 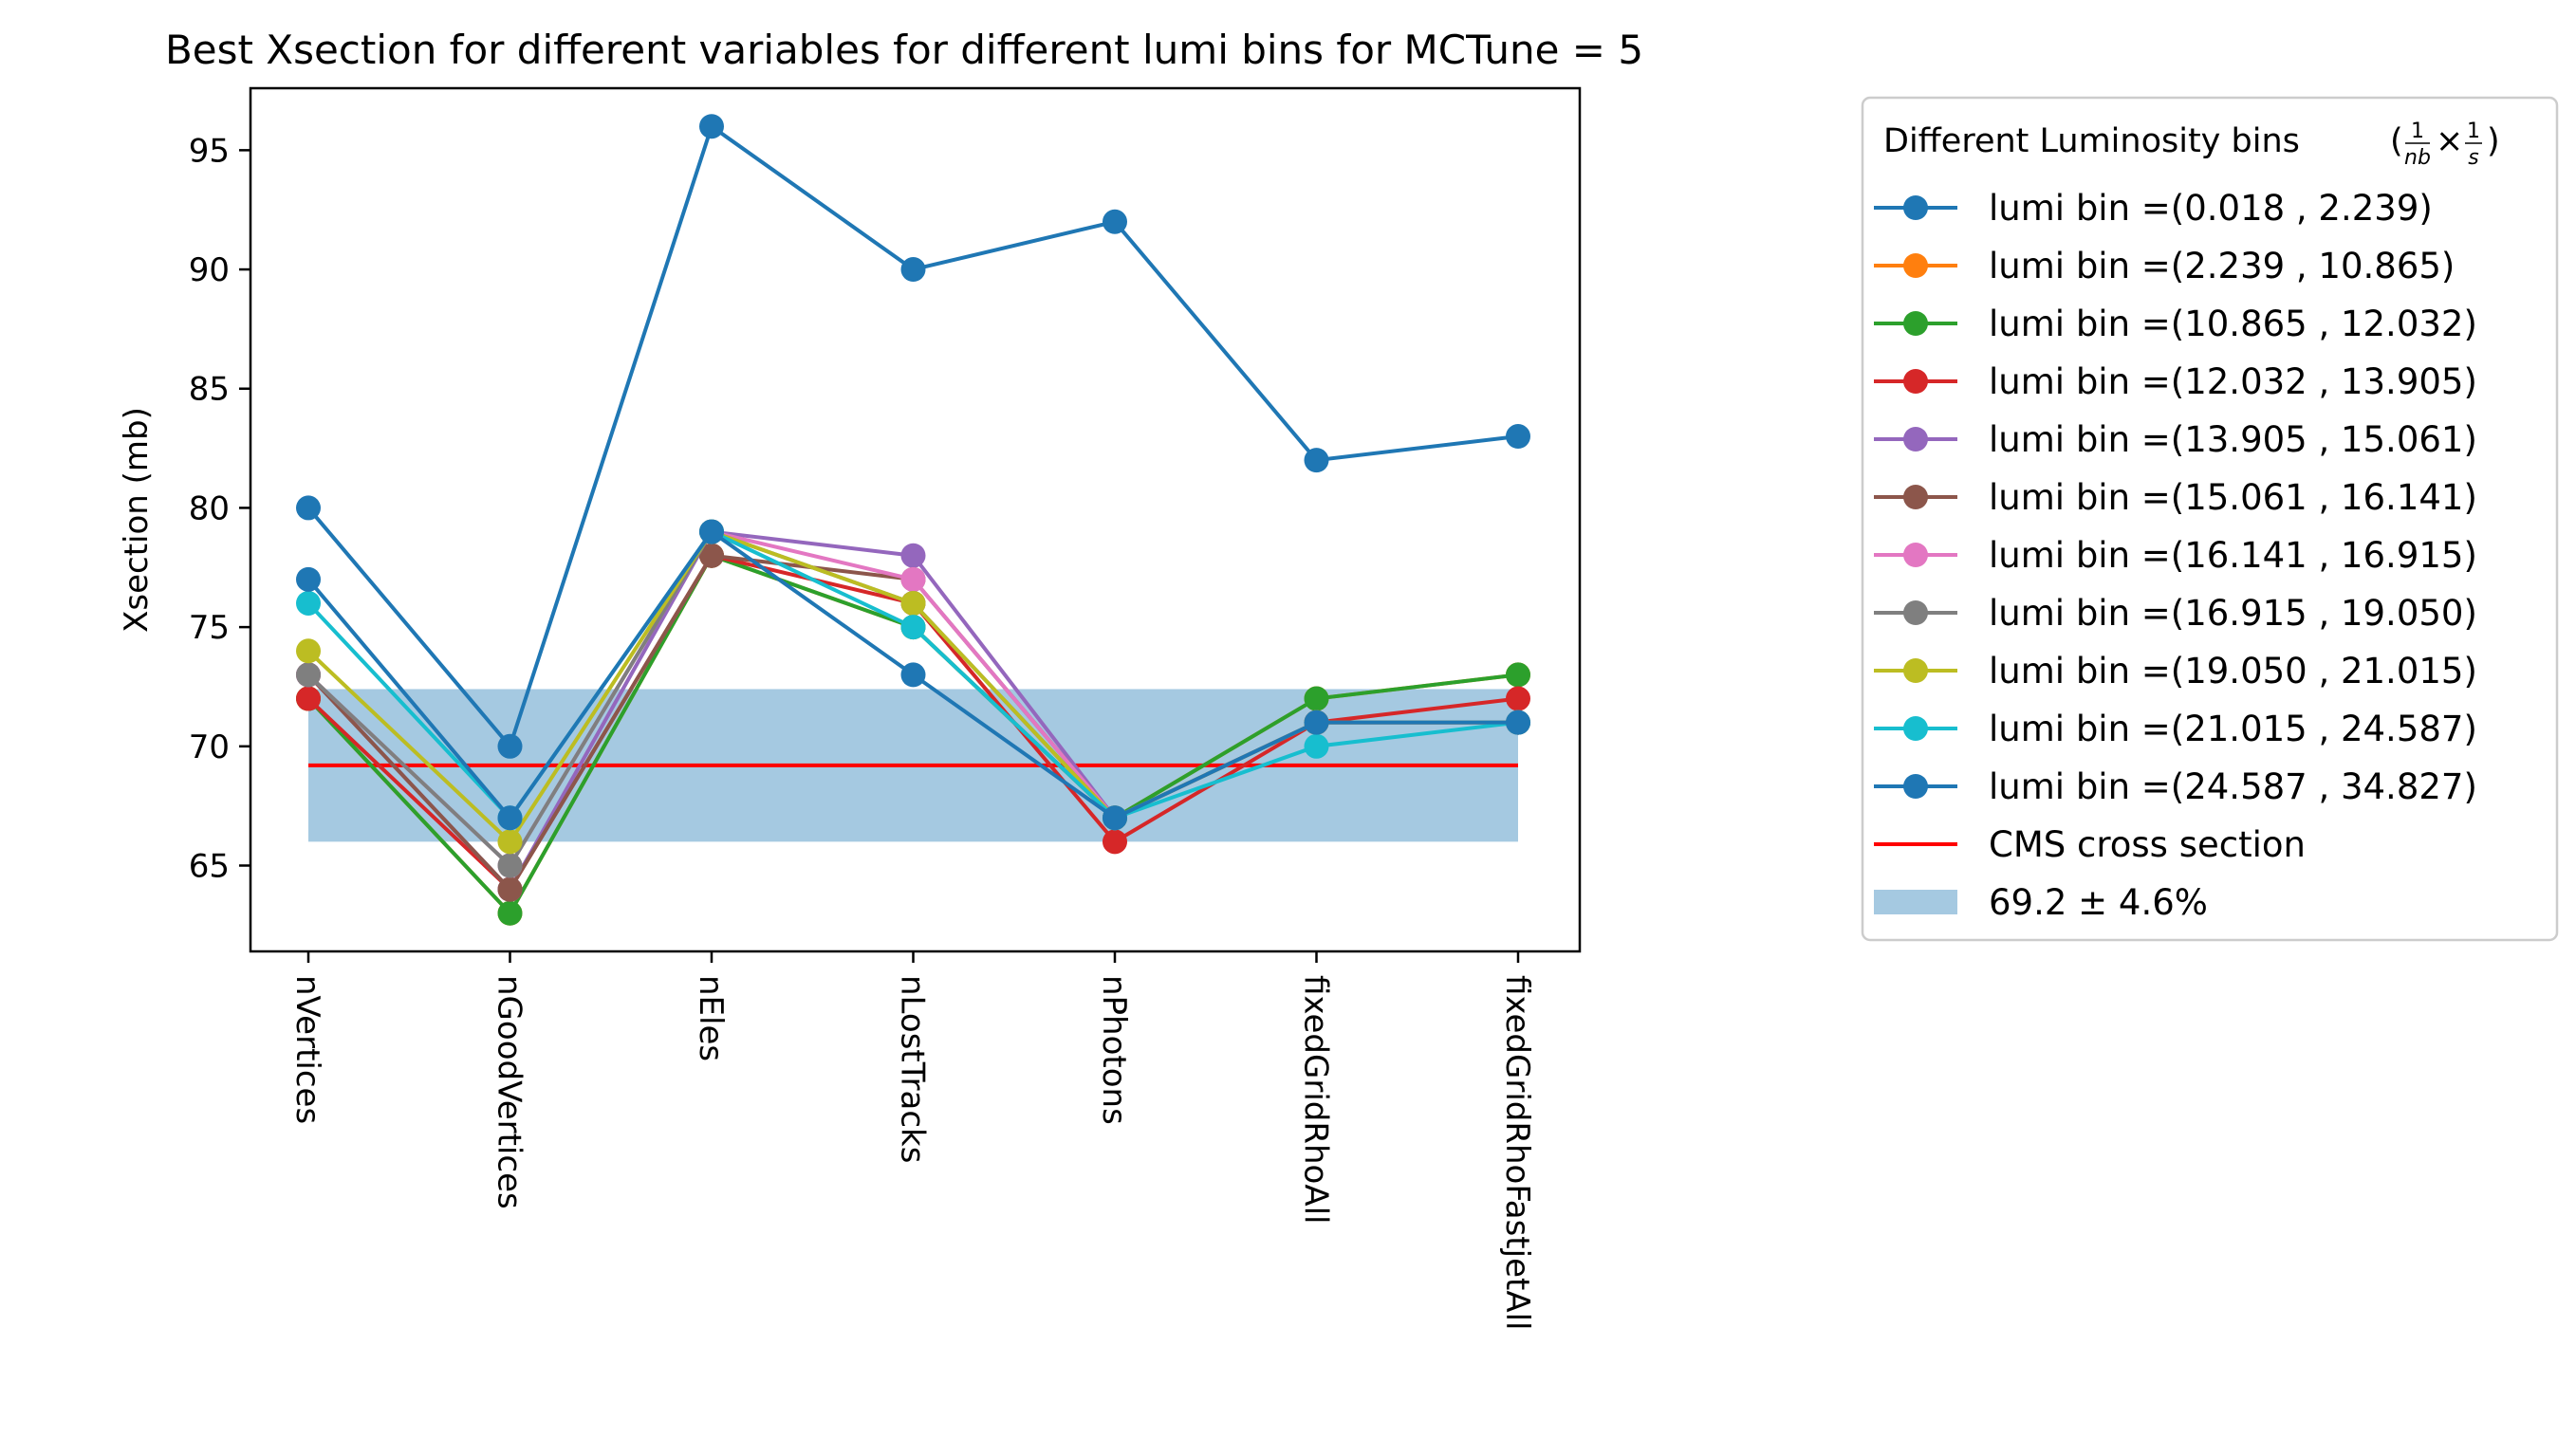 I want to click on y-tick-label: 95, so click(x=209, y=151).